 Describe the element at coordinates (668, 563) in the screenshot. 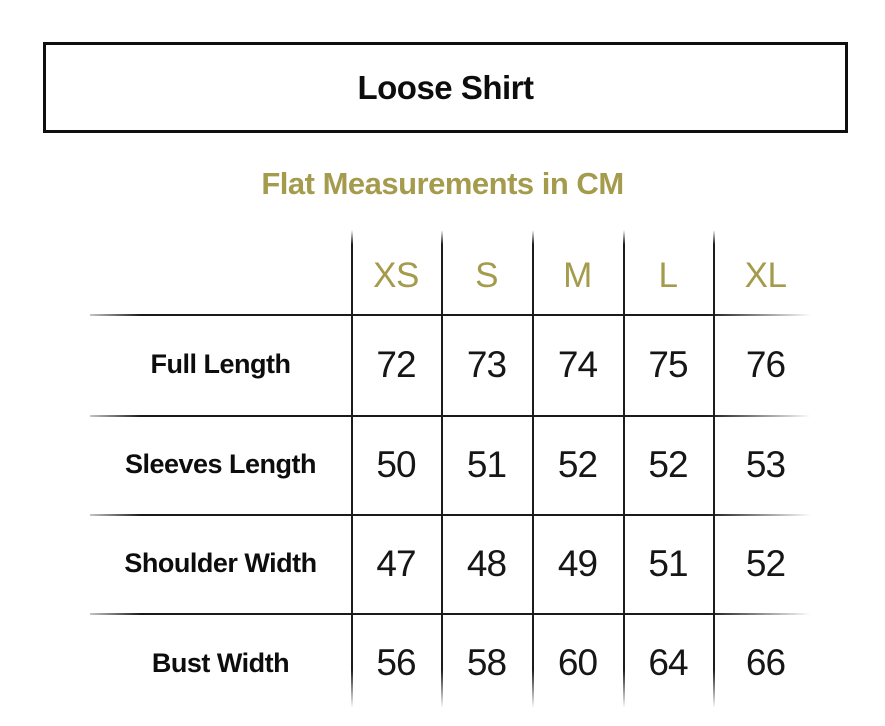

I see `cell-shoulder-width-l: 51` at that location.